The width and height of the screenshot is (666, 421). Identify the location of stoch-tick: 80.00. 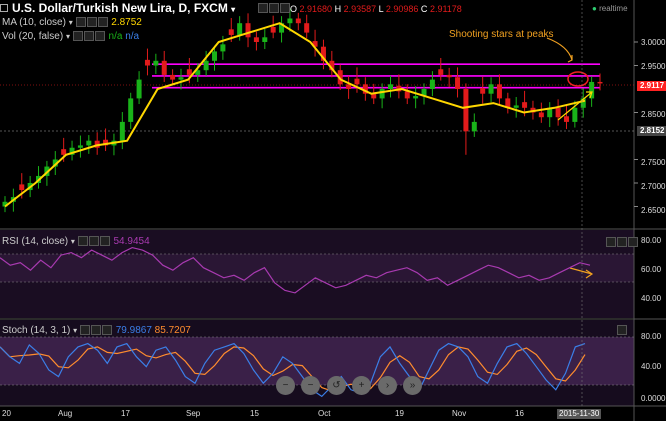
(651, 336).